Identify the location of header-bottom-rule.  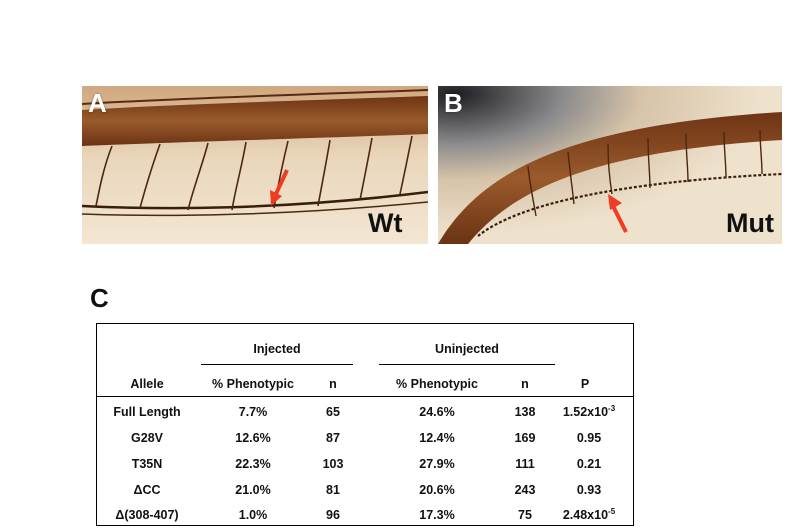
(365, 396).